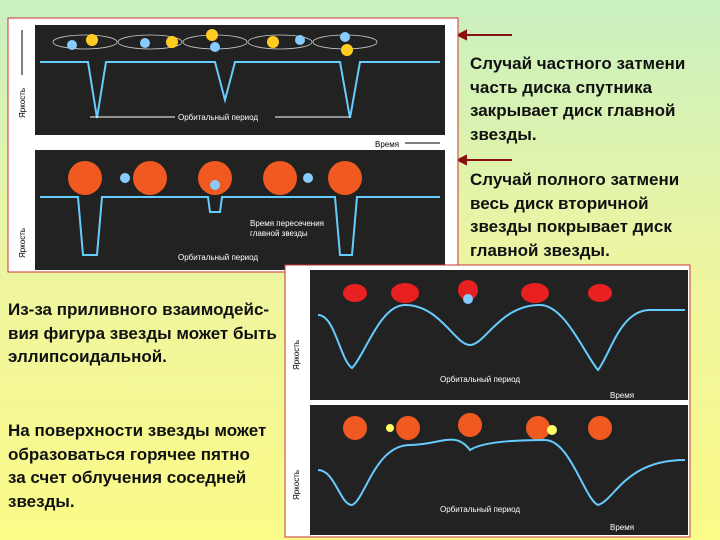 The width and height of the screenshot is (720, 540). I want to click on line: весь диск вторичной, so click(559, 203).